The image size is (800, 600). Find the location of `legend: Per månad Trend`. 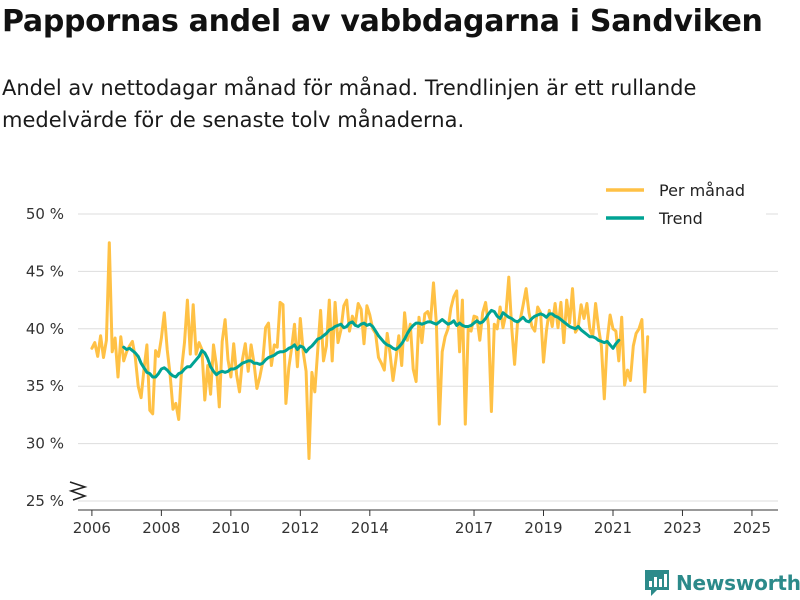

legend: Per månad Trend is located at coordinates (682, 205).